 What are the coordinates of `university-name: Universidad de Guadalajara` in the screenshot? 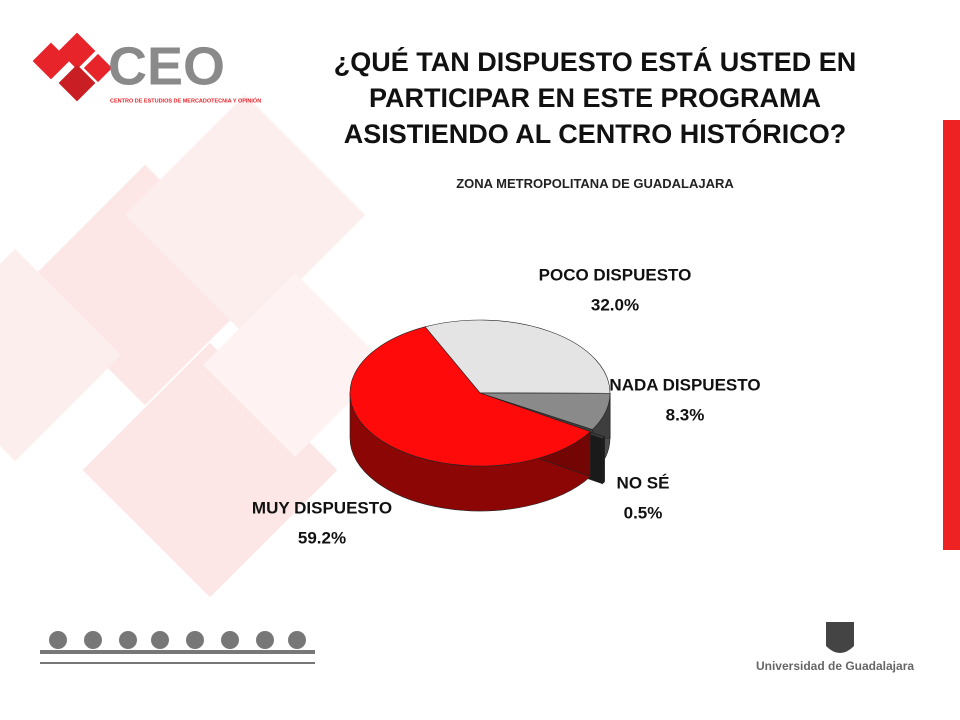 It's located at (835, 666).